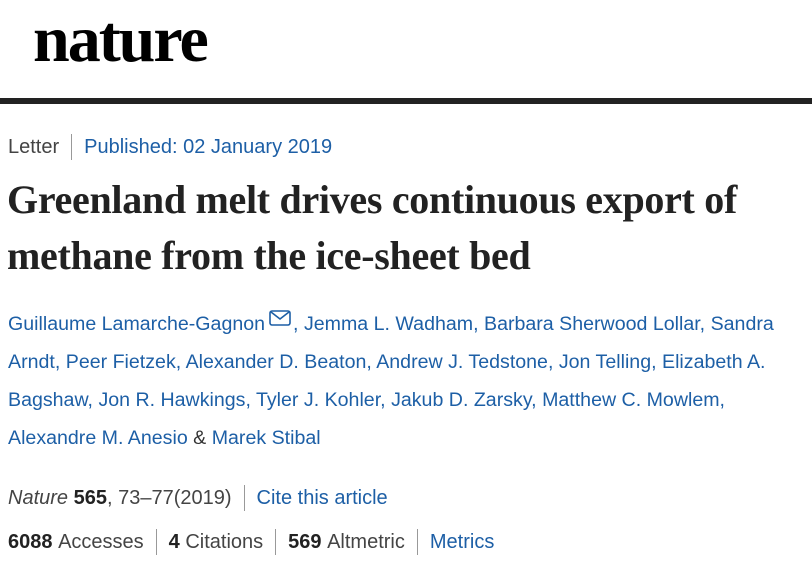  Describe the element at coordinates (224, 541) in the screenshot. I see `citations-label: Citations` at that location.